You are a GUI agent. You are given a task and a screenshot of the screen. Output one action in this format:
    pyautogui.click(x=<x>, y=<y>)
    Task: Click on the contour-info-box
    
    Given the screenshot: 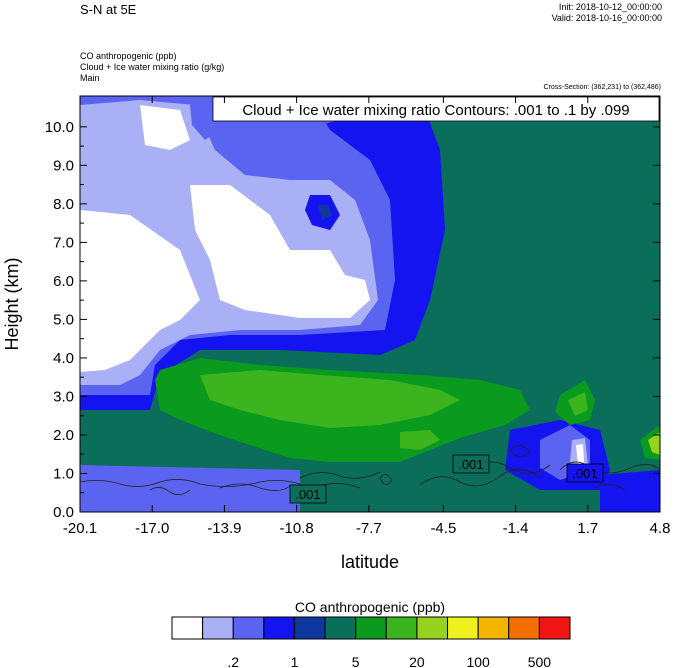 What is the action you would take?
    pyautogui.click(x=436, y=109)
    